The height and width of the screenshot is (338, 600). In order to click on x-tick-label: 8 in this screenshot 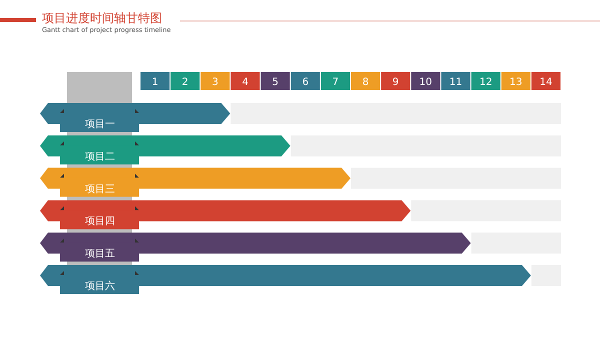, I will do `click(365, 82)`.